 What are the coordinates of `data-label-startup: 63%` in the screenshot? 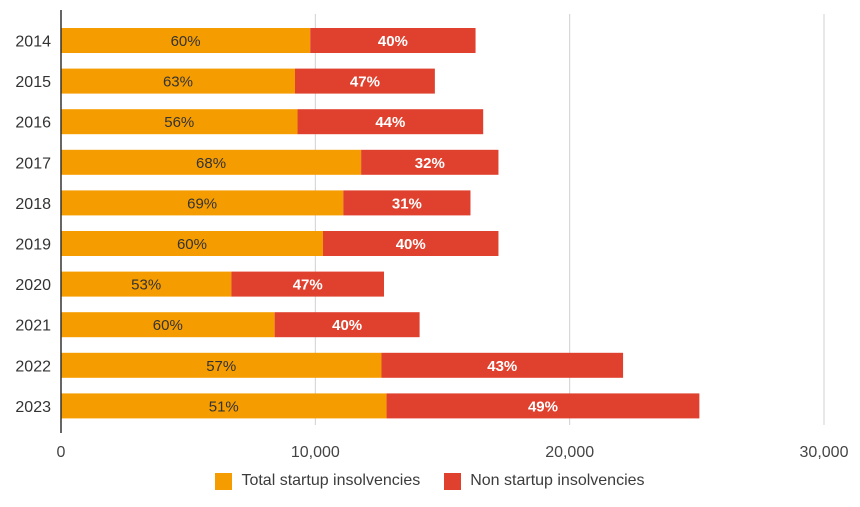 It's located at (178, 82).